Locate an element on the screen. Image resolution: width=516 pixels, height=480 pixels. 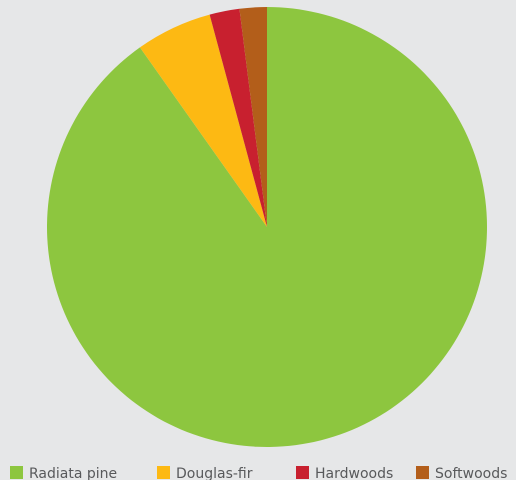
pie-slice-douglas-fir is located at coordinates (203, 120).